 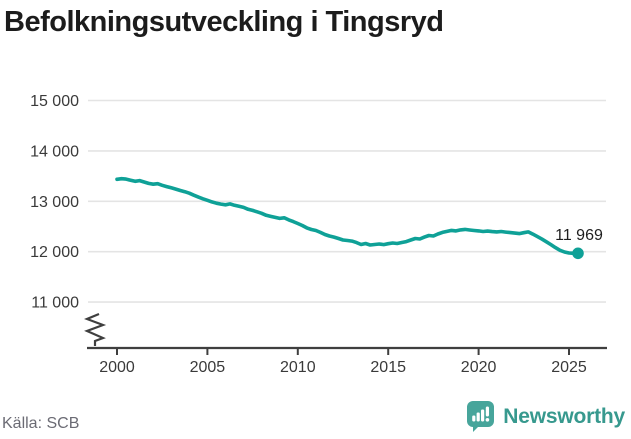 What do you see at coordinates (54, 252) in the screenshot?
I see `y-axis-tick-label: 12 000` at bounding box center [54, 252].